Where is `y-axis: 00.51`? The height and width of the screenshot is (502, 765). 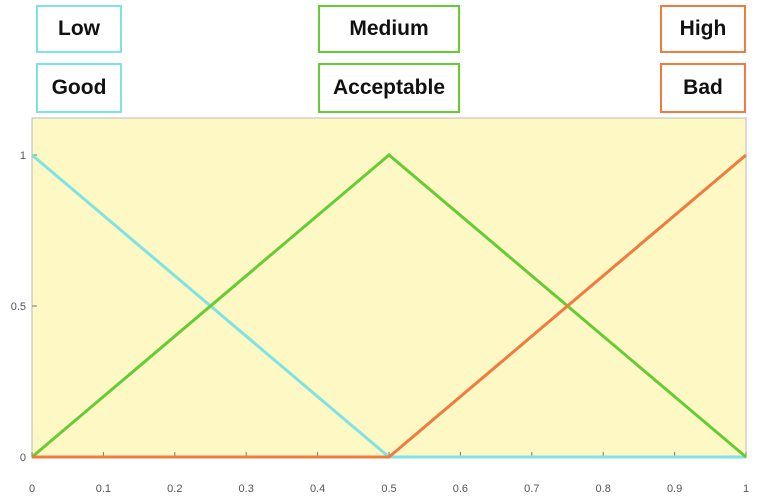 y-axis: 00.51 is located at coordinates (24, 307).